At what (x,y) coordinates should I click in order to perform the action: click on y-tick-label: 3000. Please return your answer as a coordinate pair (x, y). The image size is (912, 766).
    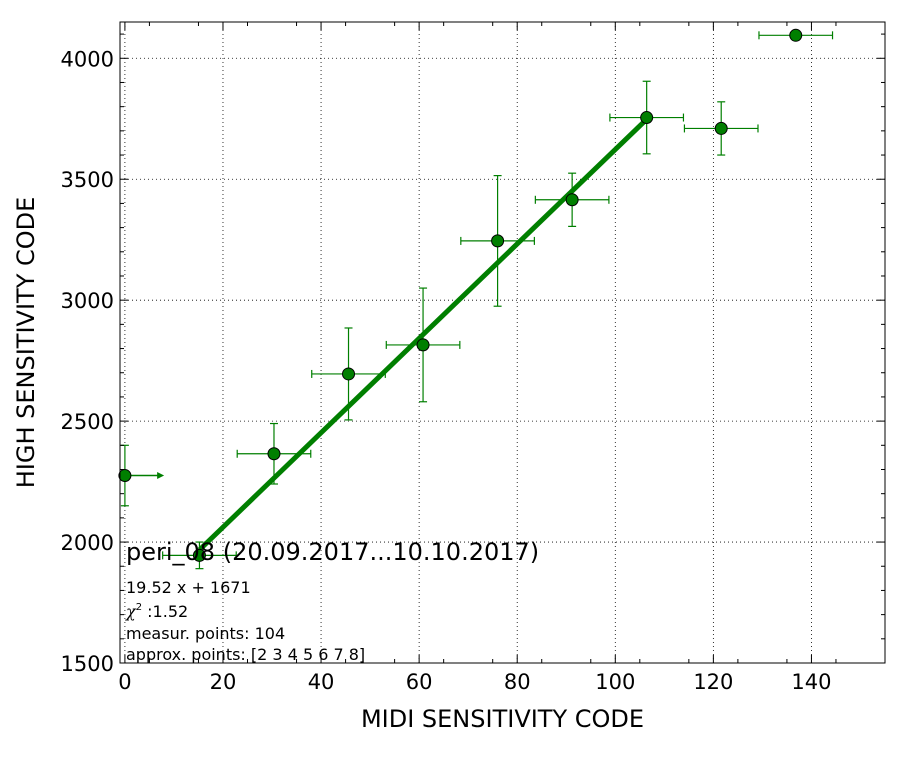
    Looking at the image, I should click on (87, 301).